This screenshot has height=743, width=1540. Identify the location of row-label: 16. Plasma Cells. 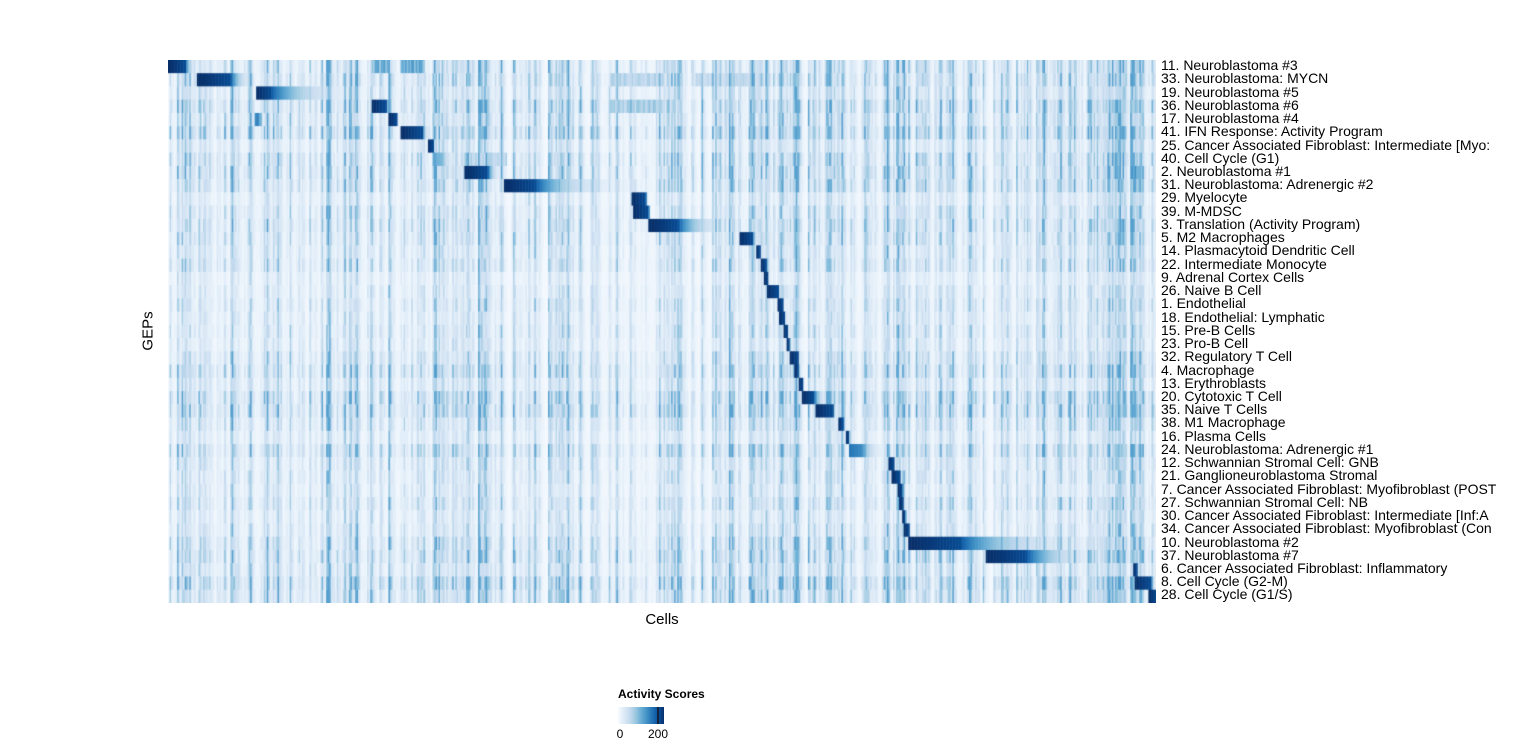
(1214, 435).